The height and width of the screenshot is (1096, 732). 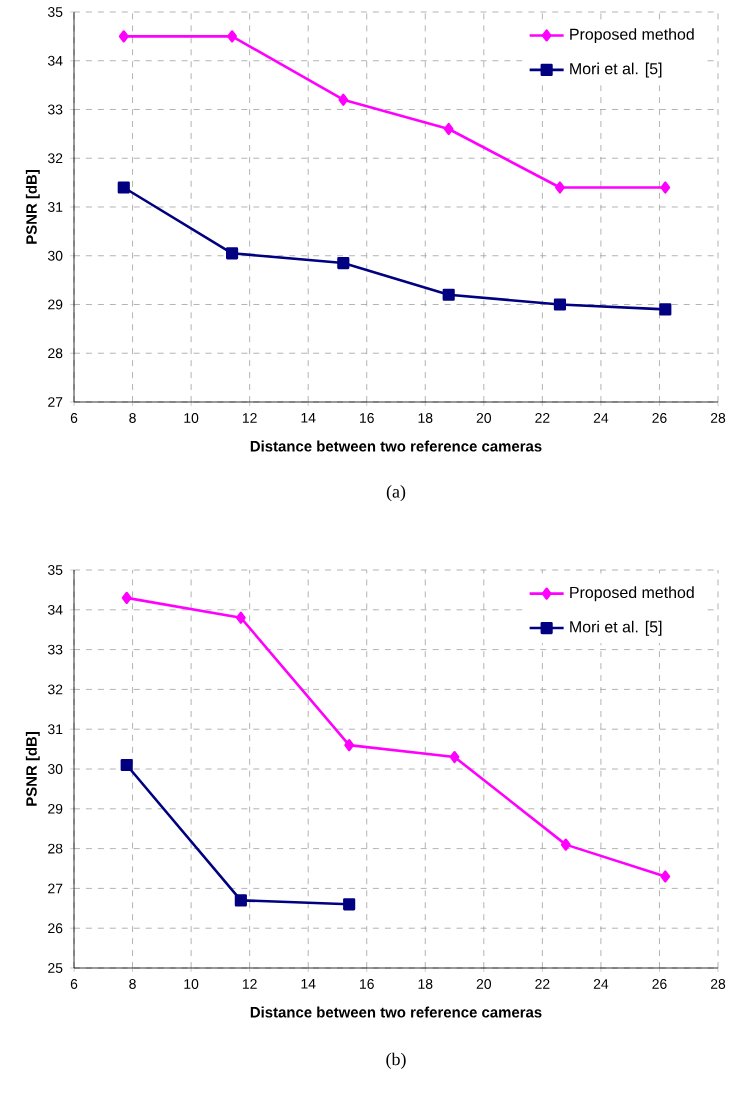 What do you see at coordinates (396, 1060) in the screenshot?
I see `text: (b)` at bounding box center [396, 1060].